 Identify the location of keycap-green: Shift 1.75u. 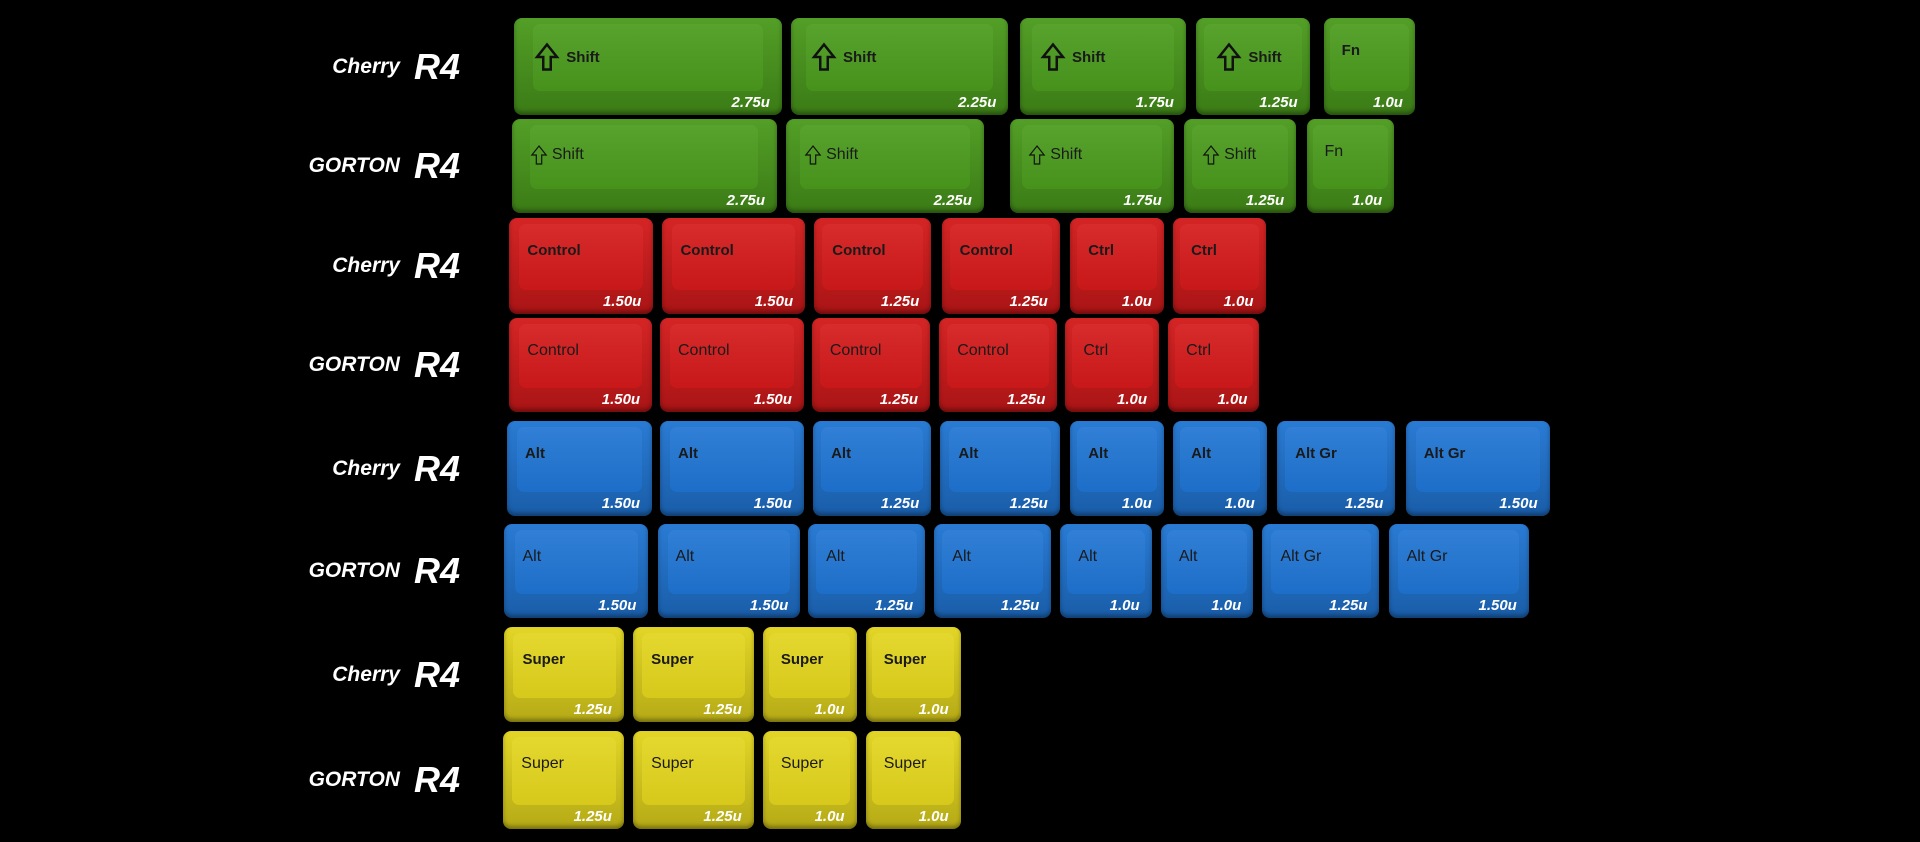
(1103, 66).